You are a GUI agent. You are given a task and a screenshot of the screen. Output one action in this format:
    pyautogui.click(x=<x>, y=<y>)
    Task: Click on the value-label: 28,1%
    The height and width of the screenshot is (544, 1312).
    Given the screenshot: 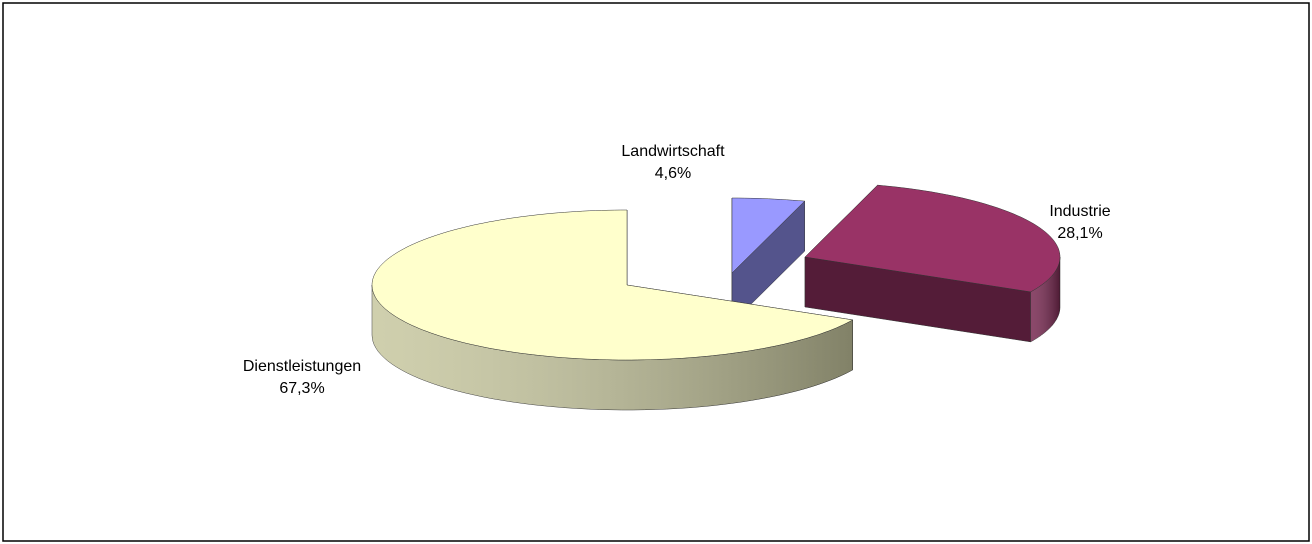 What is the action you would take?
    pyautogui.click(x=1079, y=233)
    